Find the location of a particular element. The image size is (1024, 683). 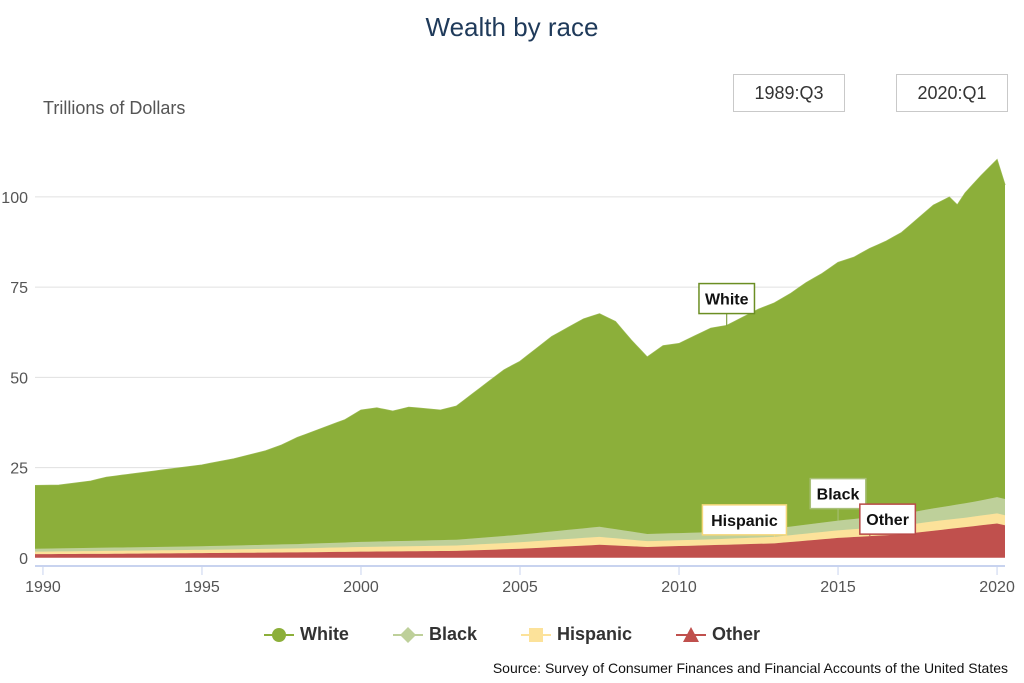

x-tick-label: 2005 is located at coordinates (520, 587).